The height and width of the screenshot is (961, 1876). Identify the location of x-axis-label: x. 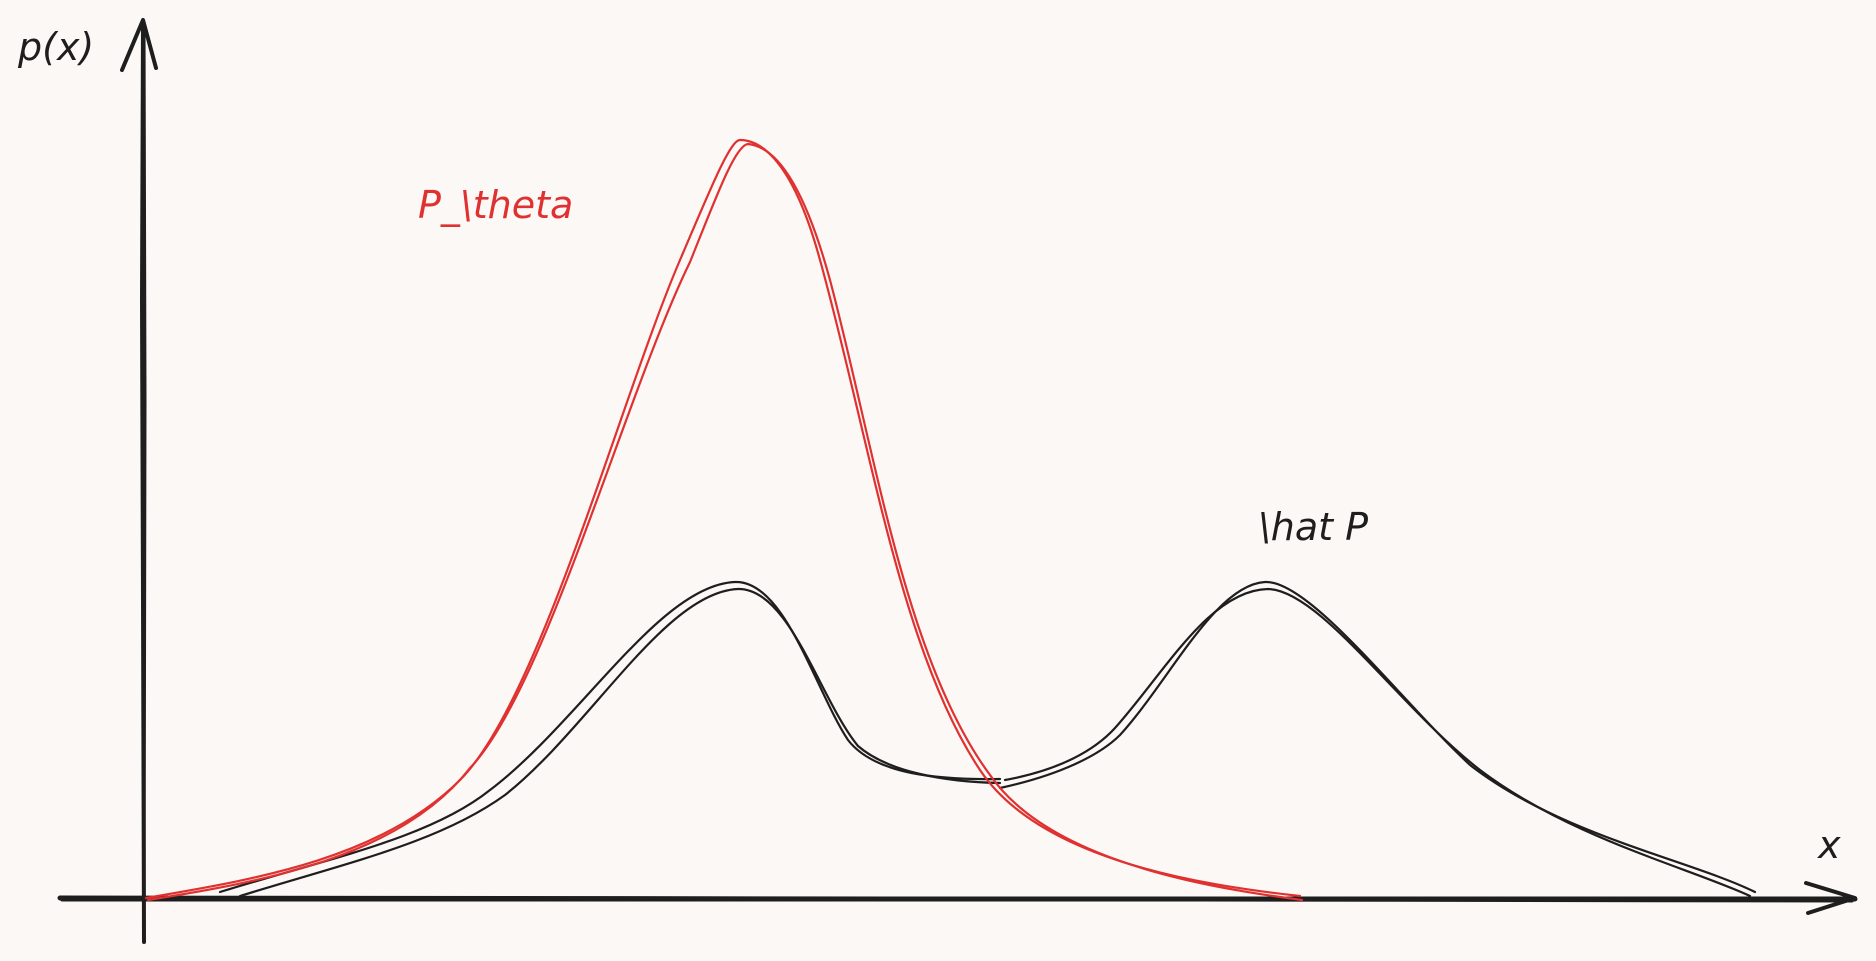
(1829, 845).